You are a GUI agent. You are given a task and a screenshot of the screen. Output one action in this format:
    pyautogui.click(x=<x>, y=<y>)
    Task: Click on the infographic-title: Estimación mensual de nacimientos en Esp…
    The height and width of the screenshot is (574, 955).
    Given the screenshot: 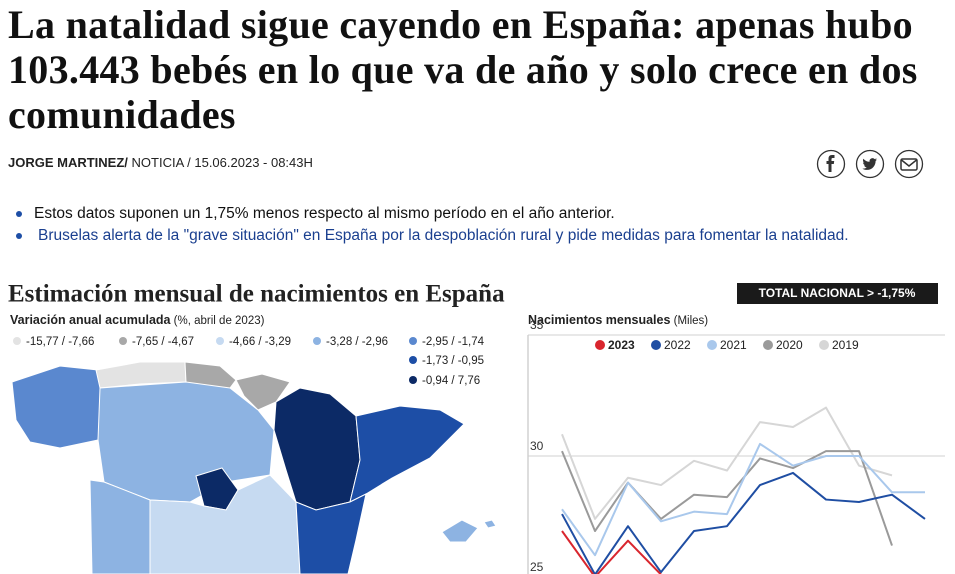 What is the action you would take?
    pyautogui.click(x=256, y=294)
    